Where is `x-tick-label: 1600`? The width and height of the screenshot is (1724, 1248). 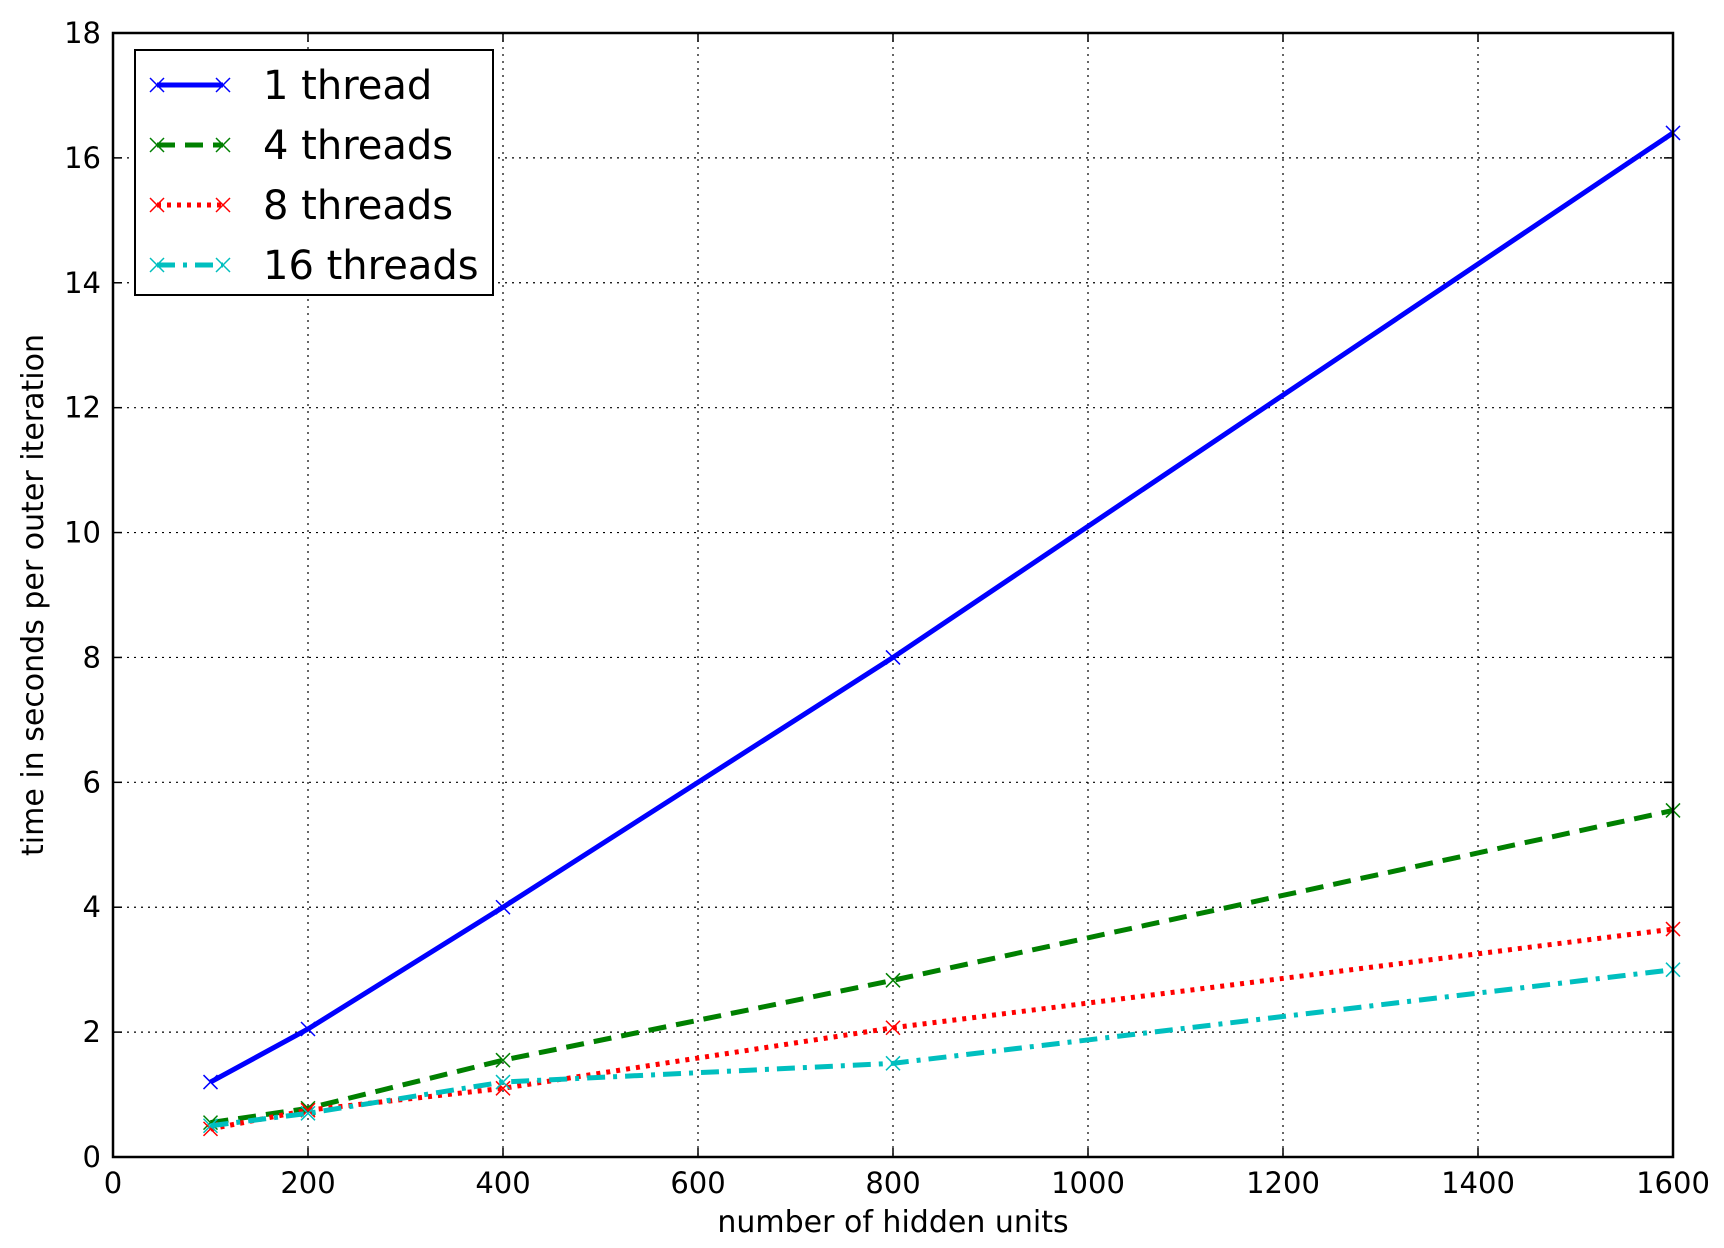
x-tick-label: 1600 is located at coordinates (1673, 1183).